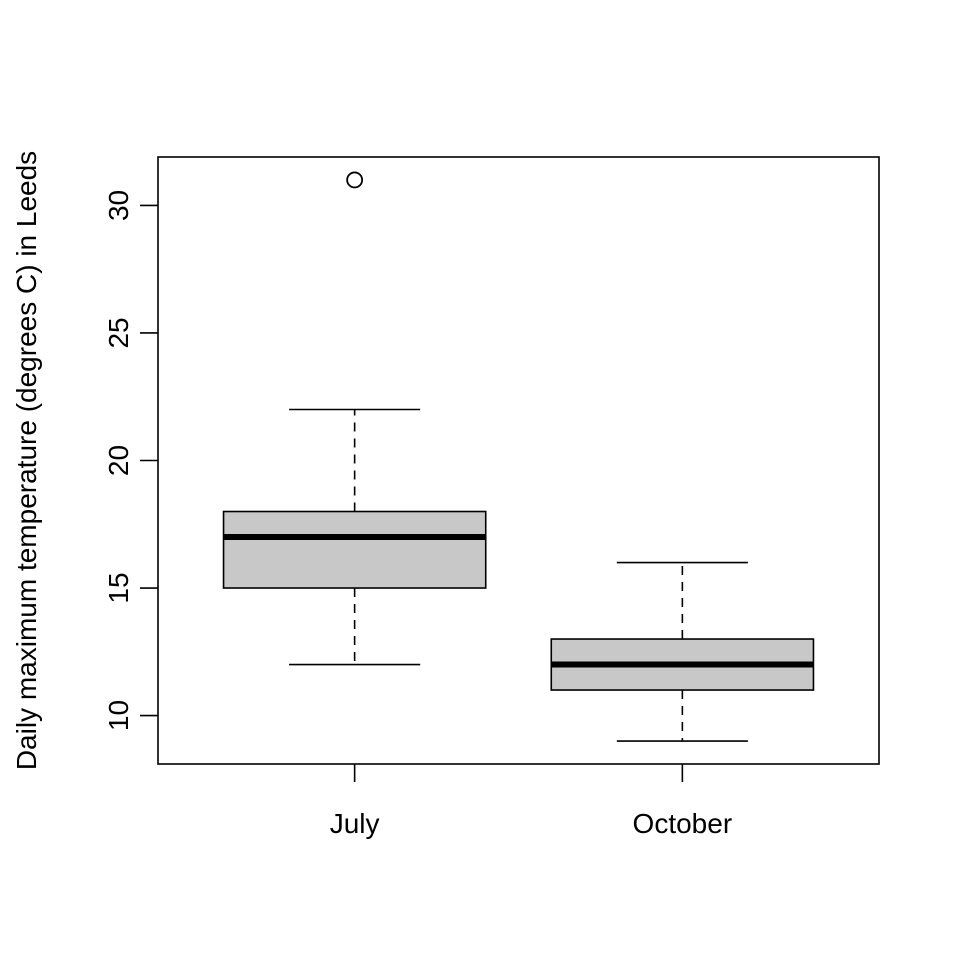  Describe the element at coordinates (118, 332) in the screenshot. I see `y-tick-label: 25` at that location.